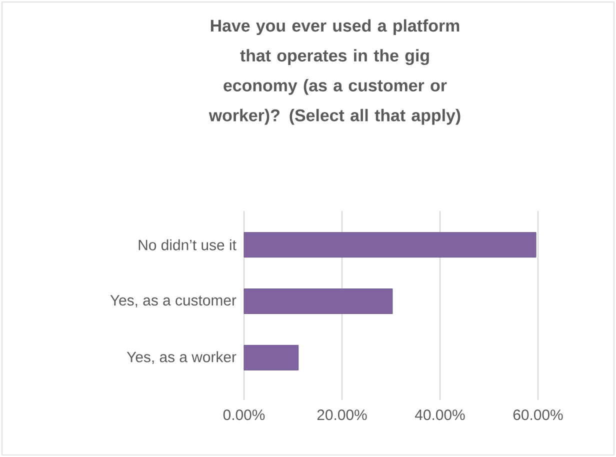 The width and height of the screenshot is (616, 457). Describe the element at coordinates (334, 72) in the screenshot. I see `chart-title: Have you ever used a platform that operates in the gig economy (as a customer or worker)? (Select all that apply)` at that location.